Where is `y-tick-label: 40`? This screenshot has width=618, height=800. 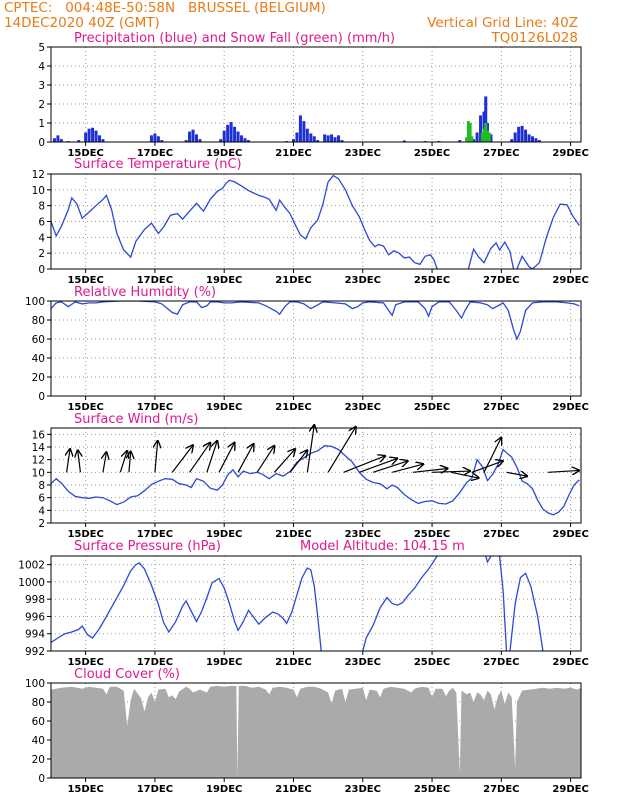
y-tick-label: 40 is located at coordinates (38, 359).